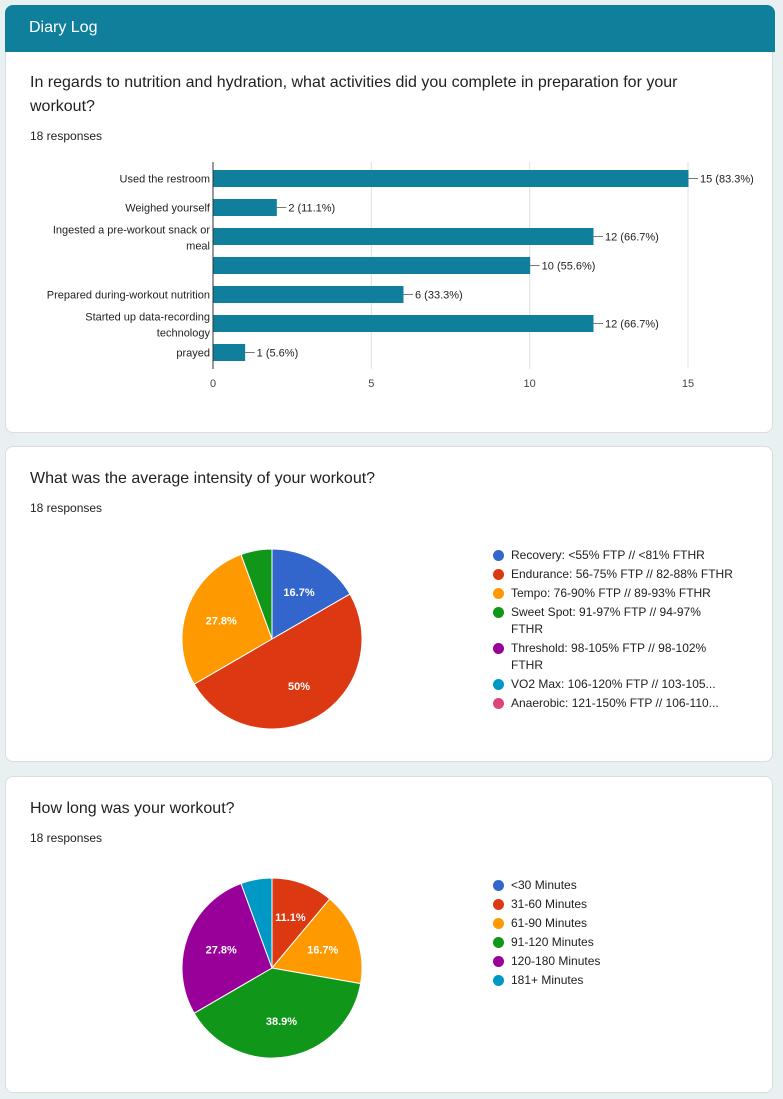 This screenshot has width=783, height=1099. What do you see at coordinates (727, 180) in the screenshot?
I see `data-label: 15 (83.3%)` at bounding box center [727, 180].